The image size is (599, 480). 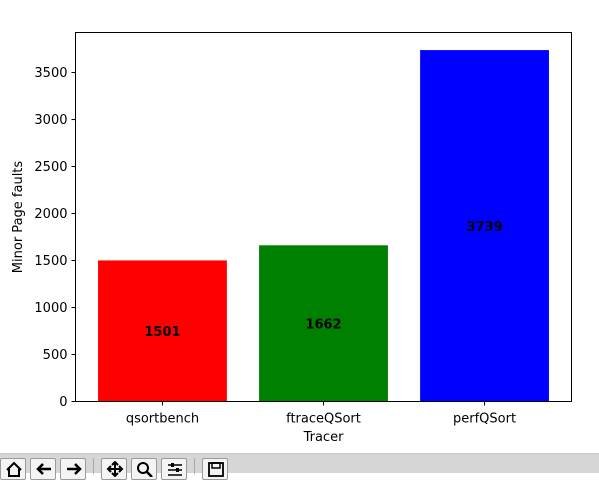 What do you see at coordinates (323, 419) in the screenshot?
I see `x-tick-label-ftraceQSort: ftraceQSort` at bounding box center [323, 419].